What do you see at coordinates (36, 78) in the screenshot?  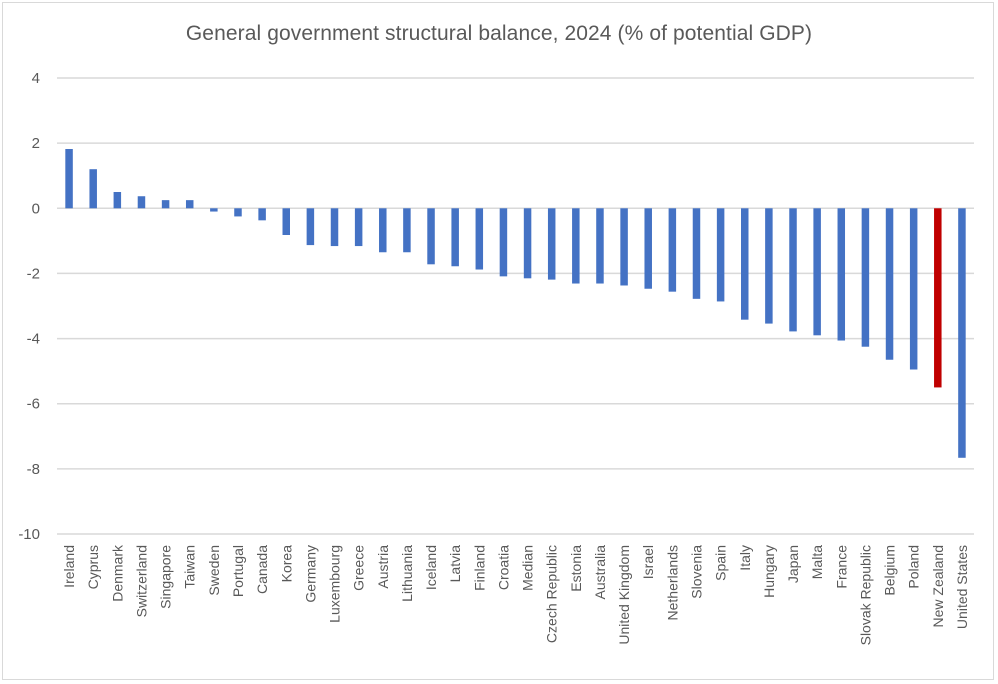 I see `y-tick-label: 4` at bounding box center [36, 78].